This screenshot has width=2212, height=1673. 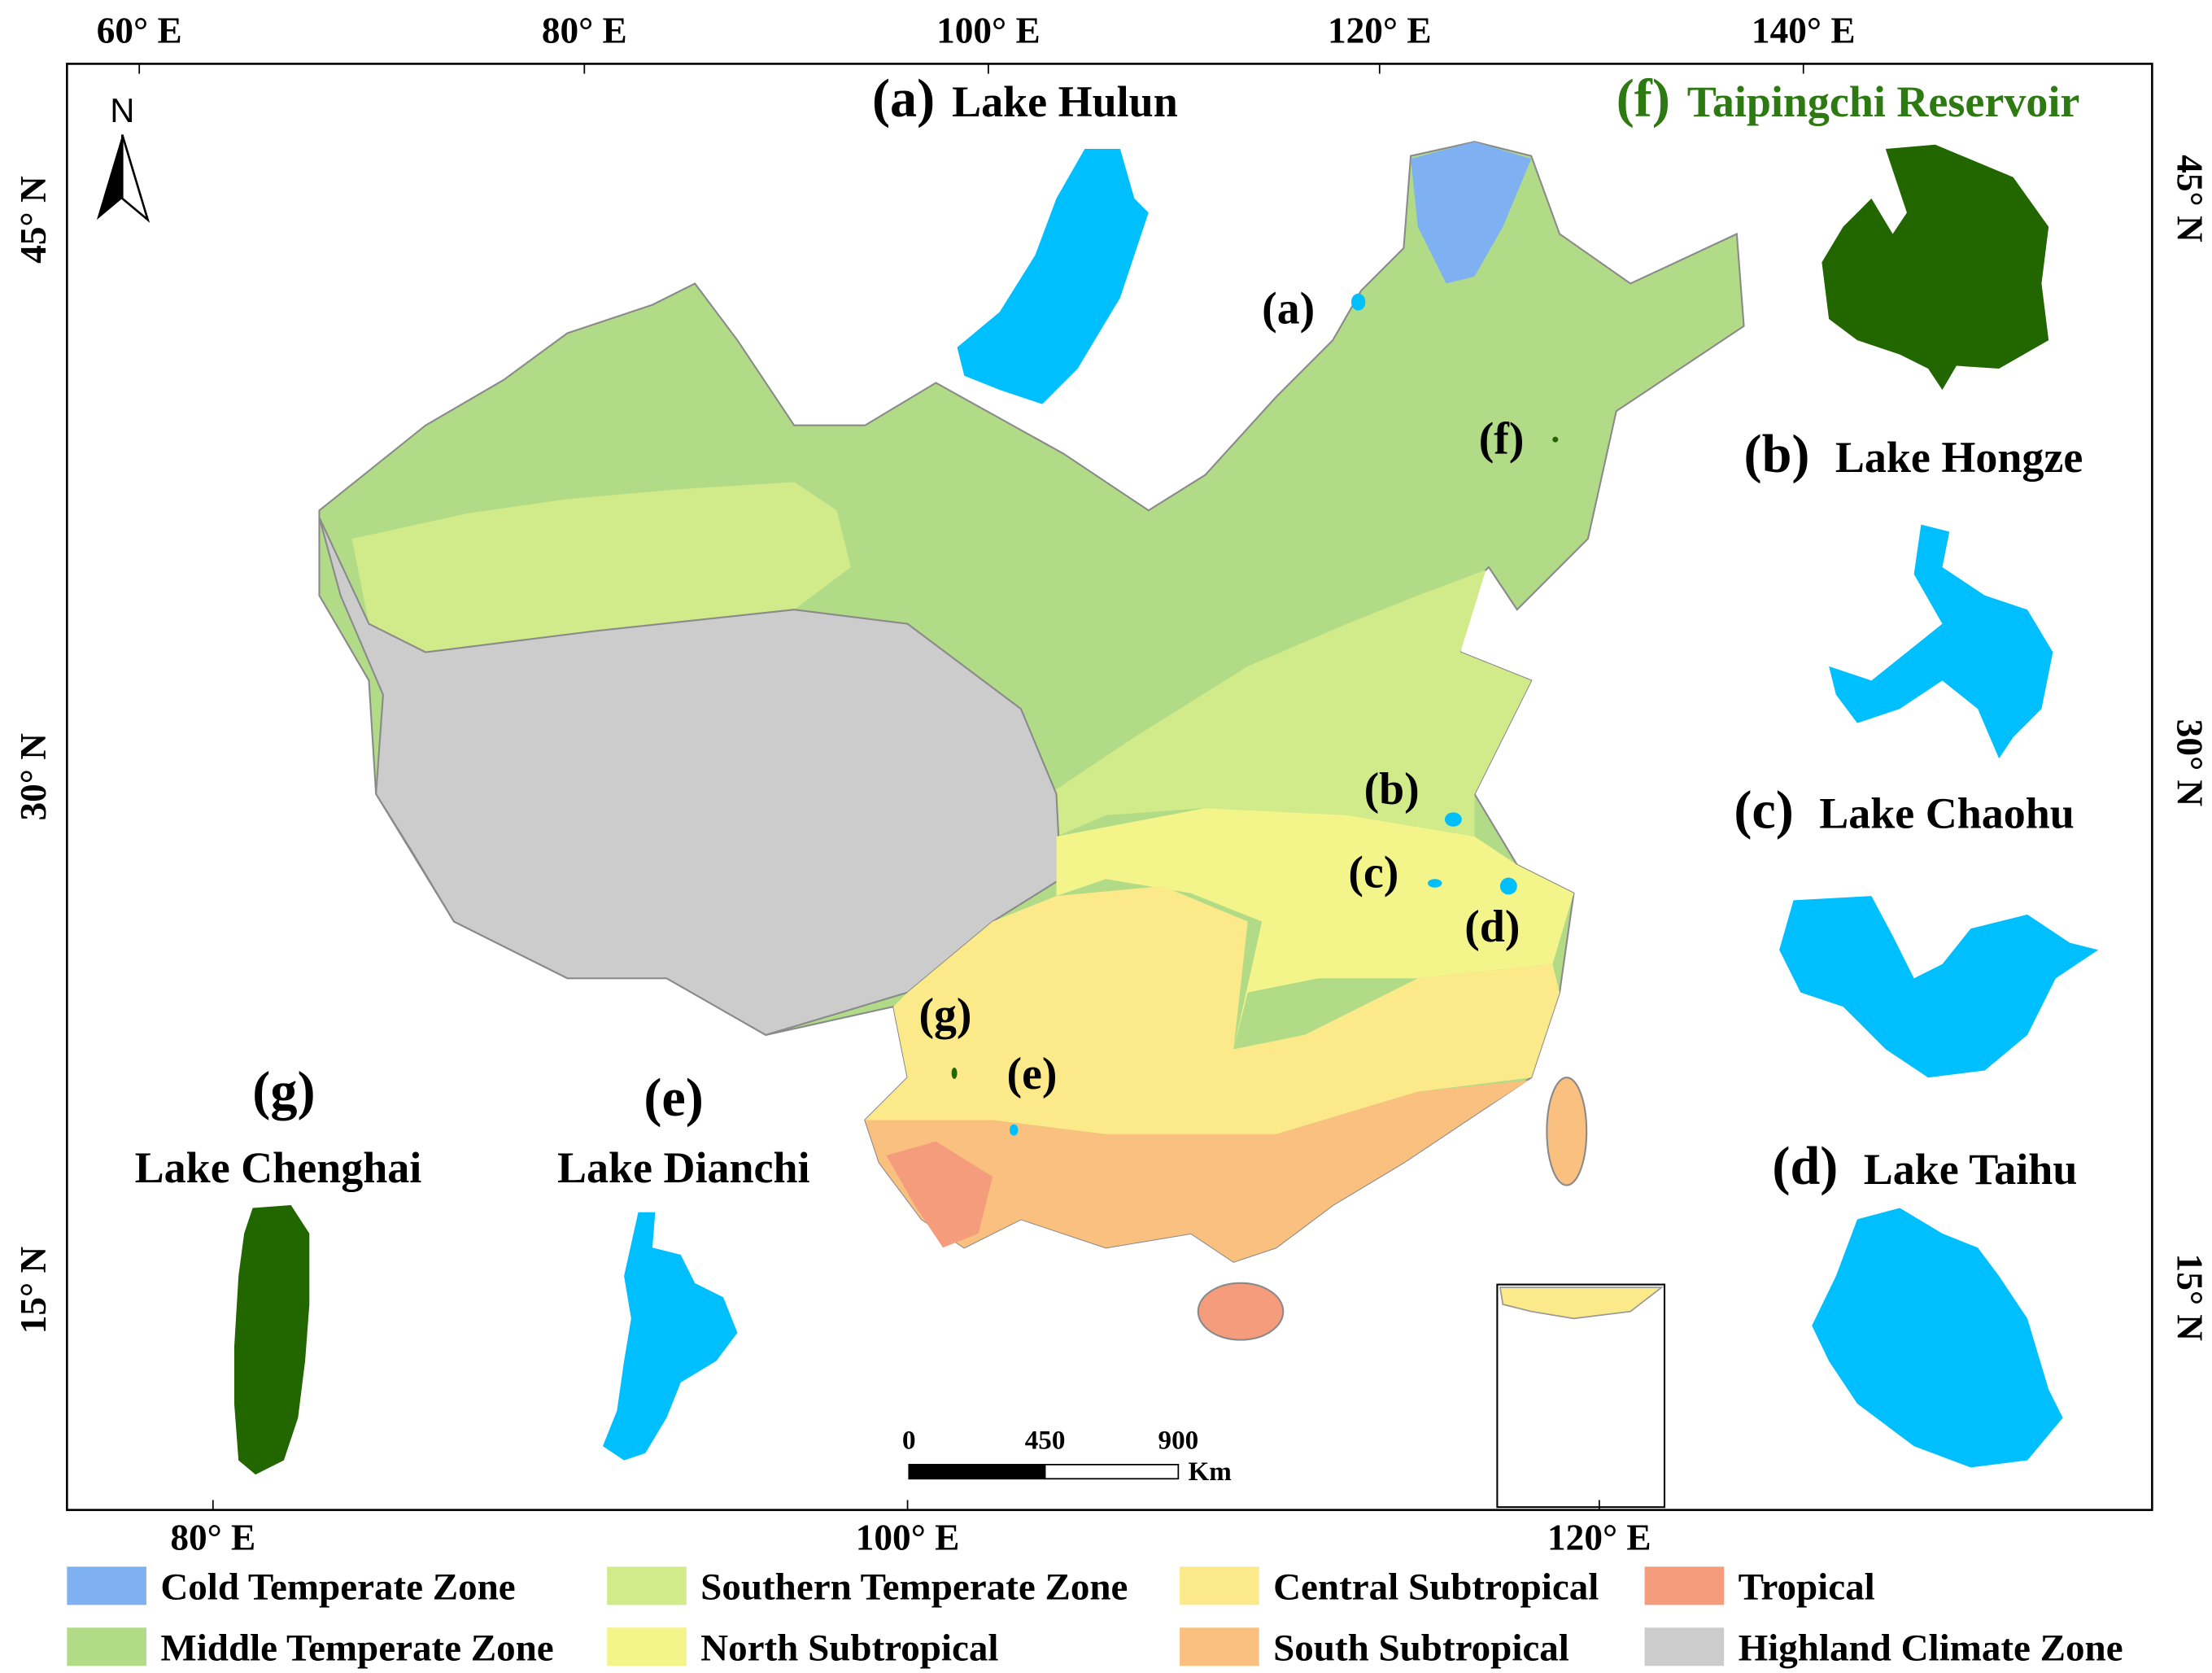 What do you see at coordinates (601, 567) in the screenshot?
I see `zone-southern-temperate-west` at bounding box center [601, 567].